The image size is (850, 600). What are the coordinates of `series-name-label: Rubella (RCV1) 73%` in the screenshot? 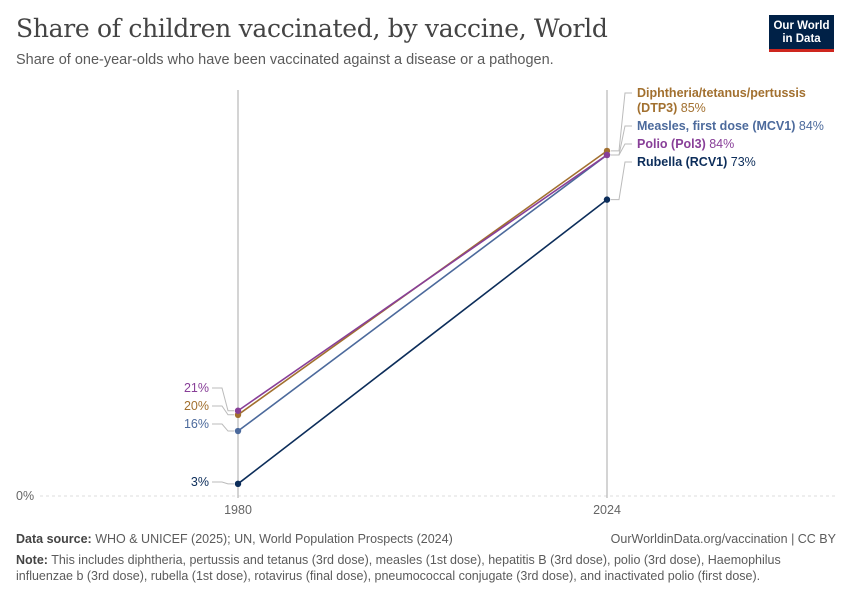 It's located at (696, 162).